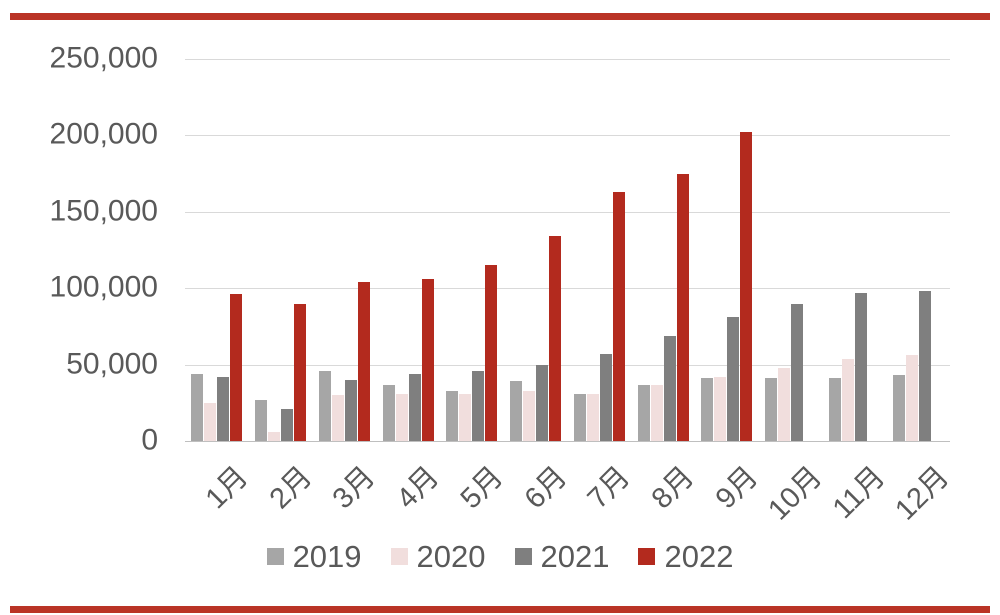 Image resolution: width=1000 pixels, height=615 pixels. Describe the element at coordinates (699, 556) in the screenshot. I see `legend-label: 2022` at that location.